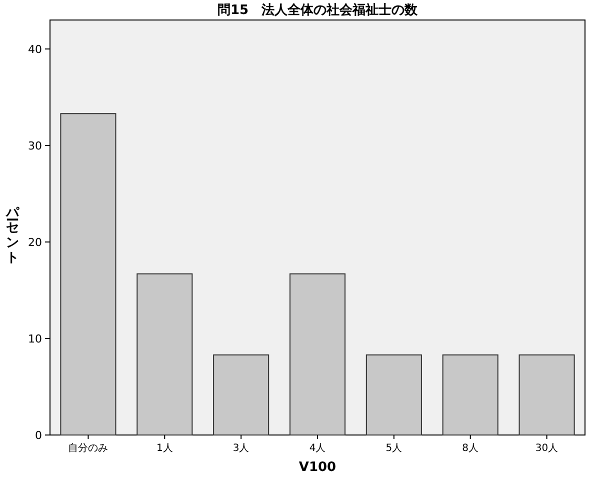 Image resolution: width=591 pixels, height=477 pixels. What do you see at coordinates (12, 231) in the screenshot?
I see `y-axis-title: パーセント` at bounding box center [12, 231].